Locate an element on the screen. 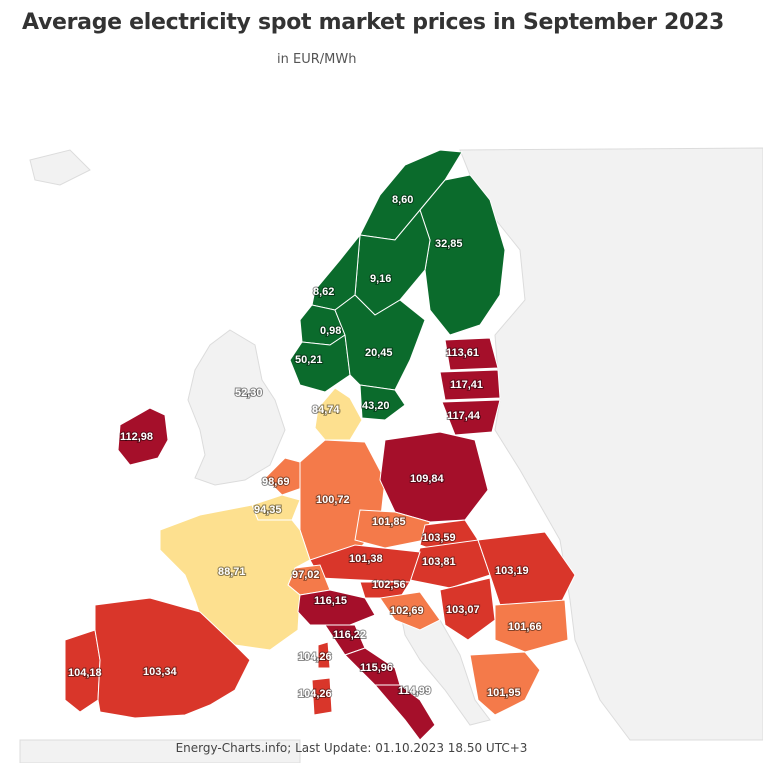 The image size is (763, 763). region-sardinia is located at coordinates (322, 696).